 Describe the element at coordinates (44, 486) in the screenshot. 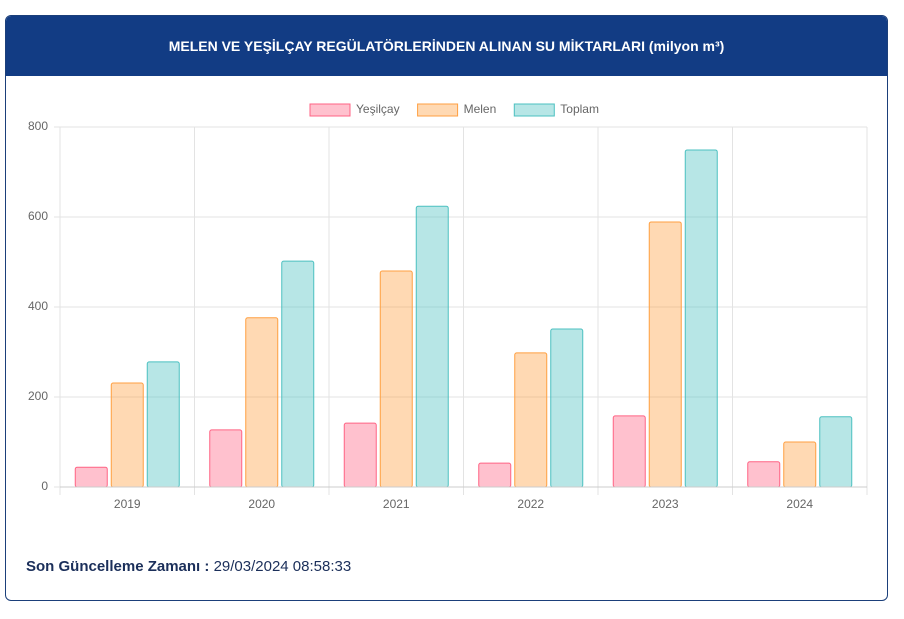

I see `y-tick-label: 0` at that location.